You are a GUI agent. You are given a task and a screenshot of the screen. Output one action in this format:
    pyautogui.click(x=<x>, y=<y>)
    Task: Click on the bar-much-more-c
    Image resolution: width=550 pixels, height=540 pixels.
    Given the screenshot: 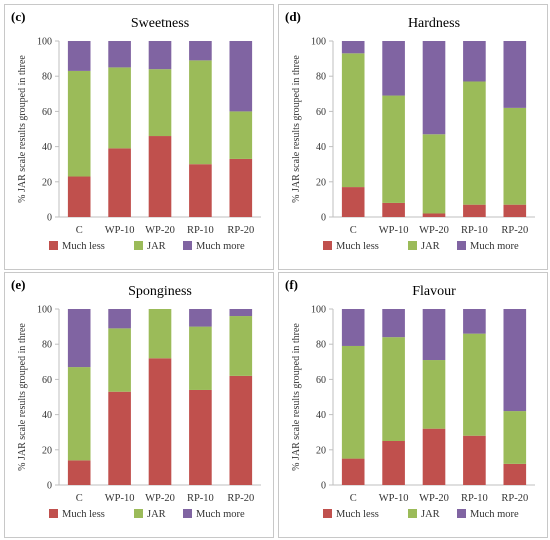 What is the action you would take?
    pyautogui.click(x=79, y=56)
    